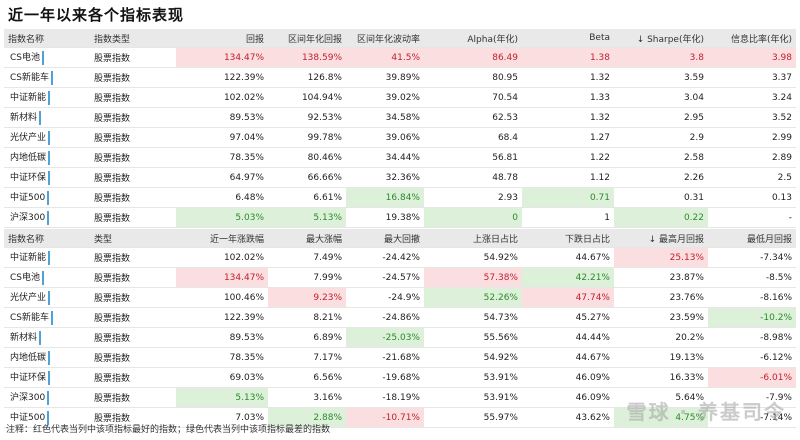 Image resolution: width=800 pixels, height=440 pixels. I want to click on value-cell: 1.22, so click(568, 157).